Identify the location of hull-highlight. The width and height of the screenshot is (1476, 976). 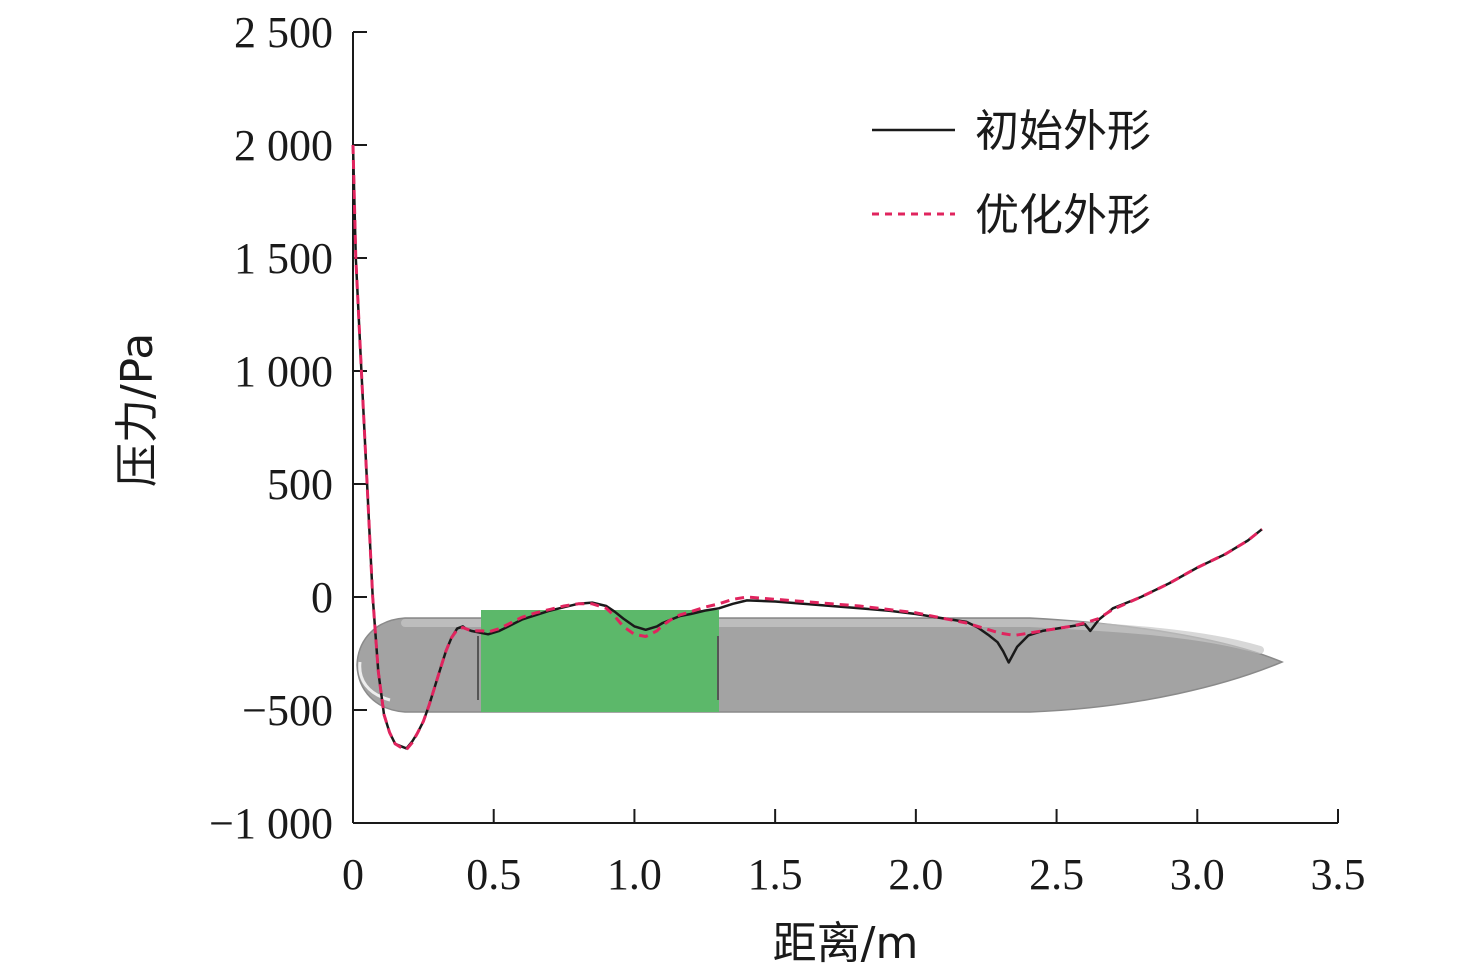
(832, 636).